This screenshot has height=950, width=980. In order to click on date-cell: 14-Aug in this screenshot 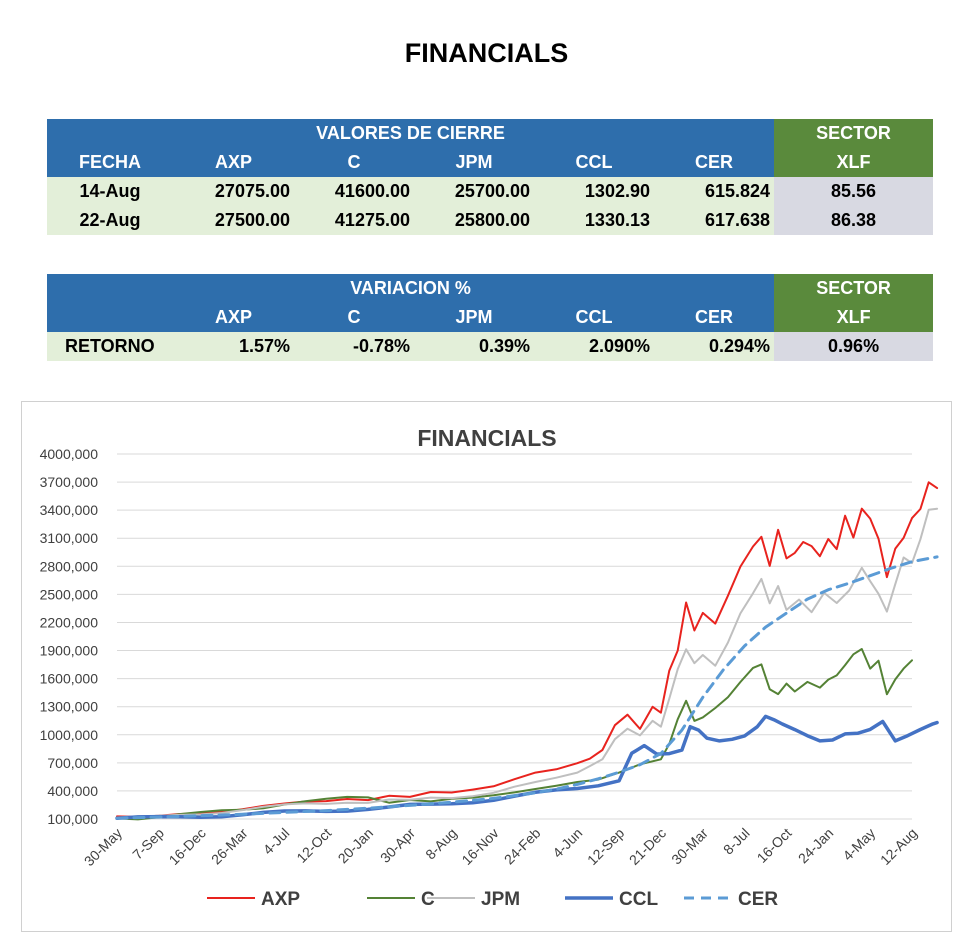, I will do `click(110, 191)`.